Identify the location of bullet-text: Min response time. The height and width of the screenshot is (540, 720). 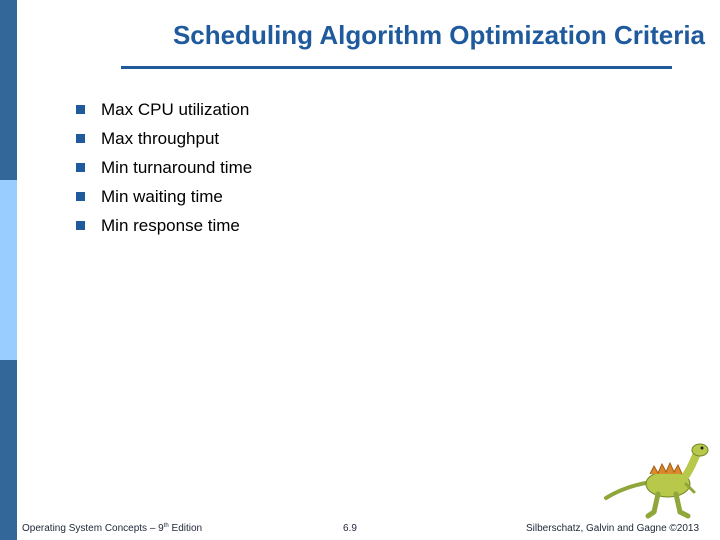
(170, 225).